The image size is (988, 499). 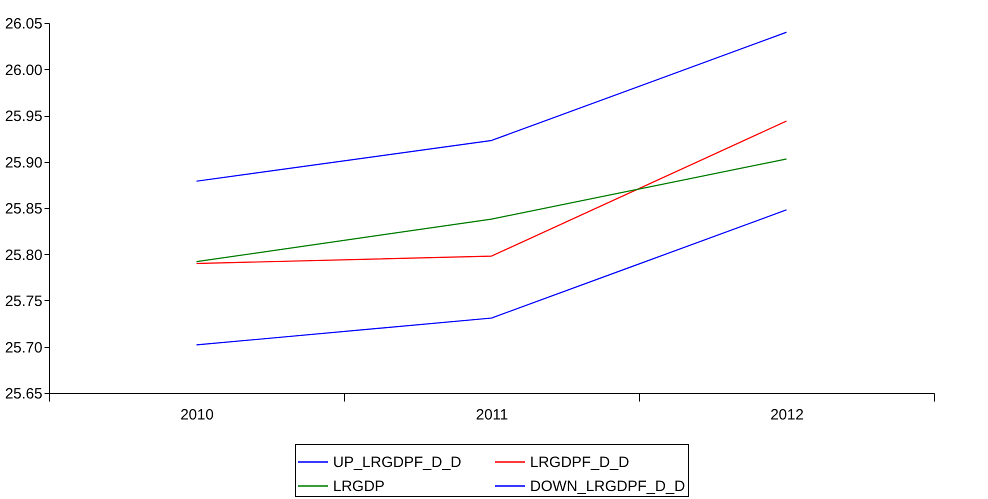 What do you see at coordinates (492, 415) in the screenshot?
I see `x-tick-label: 2011` at bounding box center [492, 415].